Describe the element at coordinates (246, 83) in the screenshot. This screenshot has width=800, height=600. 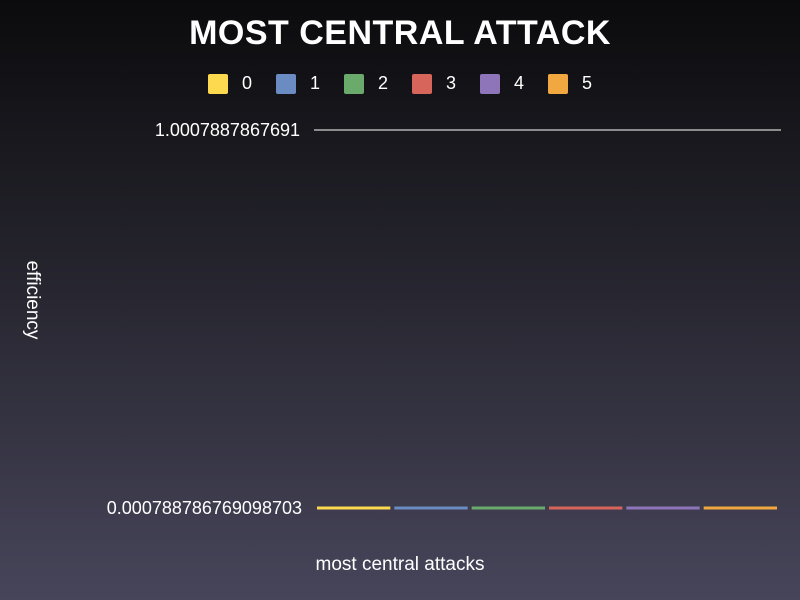
I see `legend-label-0: 0` at that location.